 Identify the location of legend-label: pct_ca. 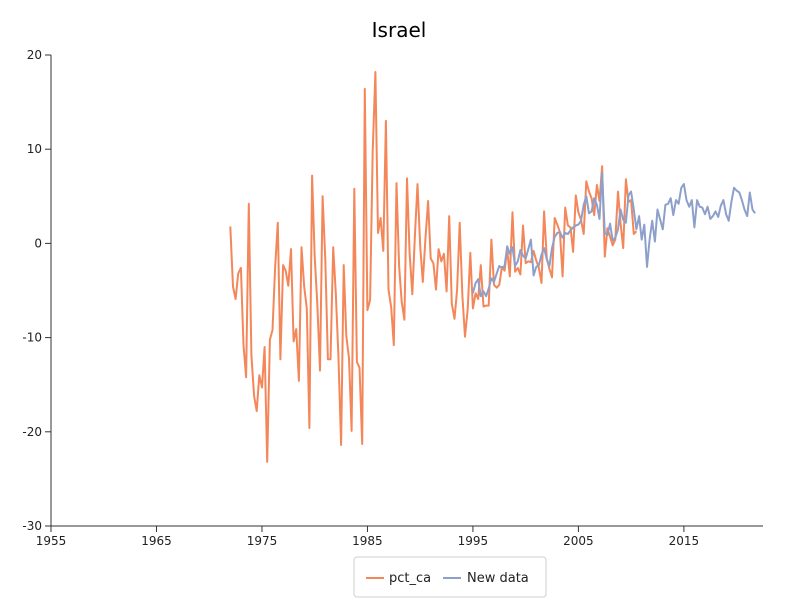
(410, 578).